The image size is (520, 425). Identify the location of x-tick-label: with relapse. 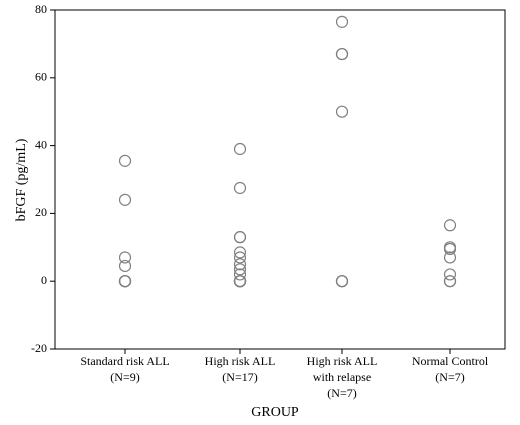
(342, 377).